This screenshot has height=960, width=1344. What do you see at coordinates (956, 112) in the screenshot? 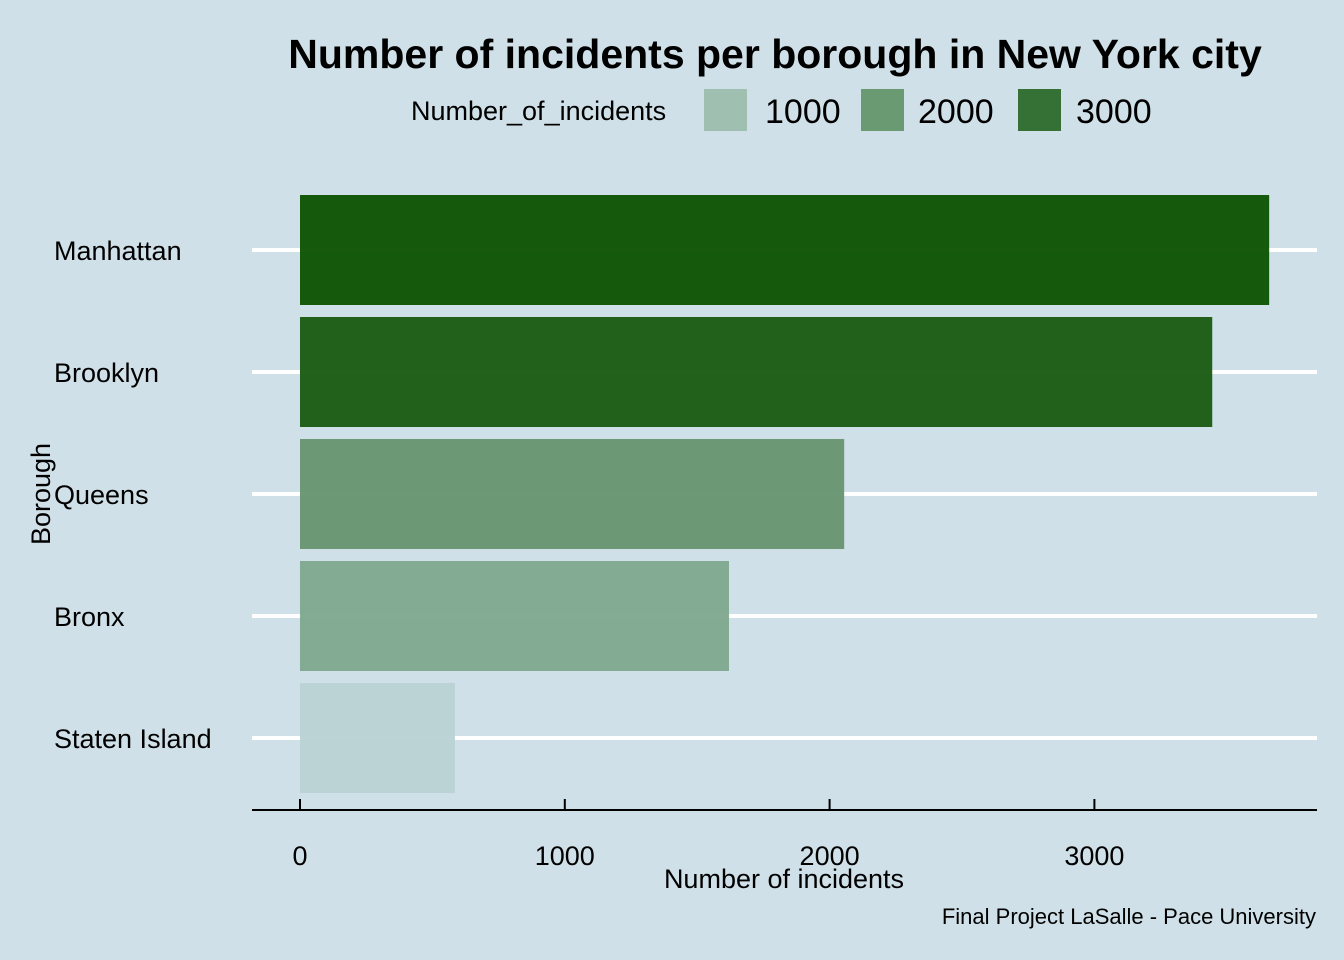
I see `legend-label-2000: 2000` at bounding box center [956, 112].